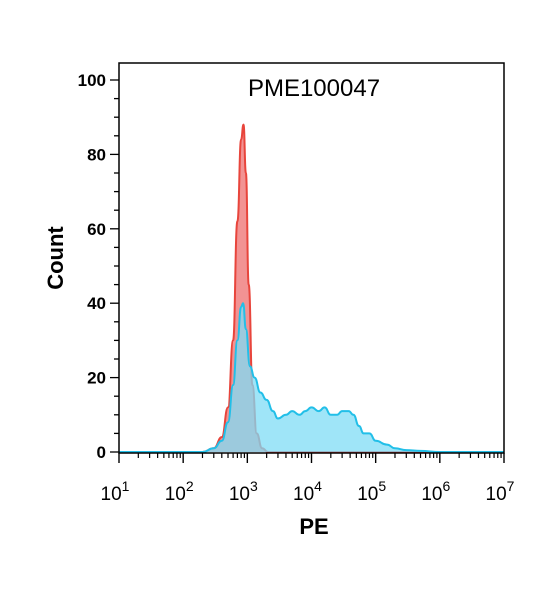 Image resolution: width=544 pixels, height=591 pixels. I want to click on x-tick-label: 10⁷, so click(500, 491).